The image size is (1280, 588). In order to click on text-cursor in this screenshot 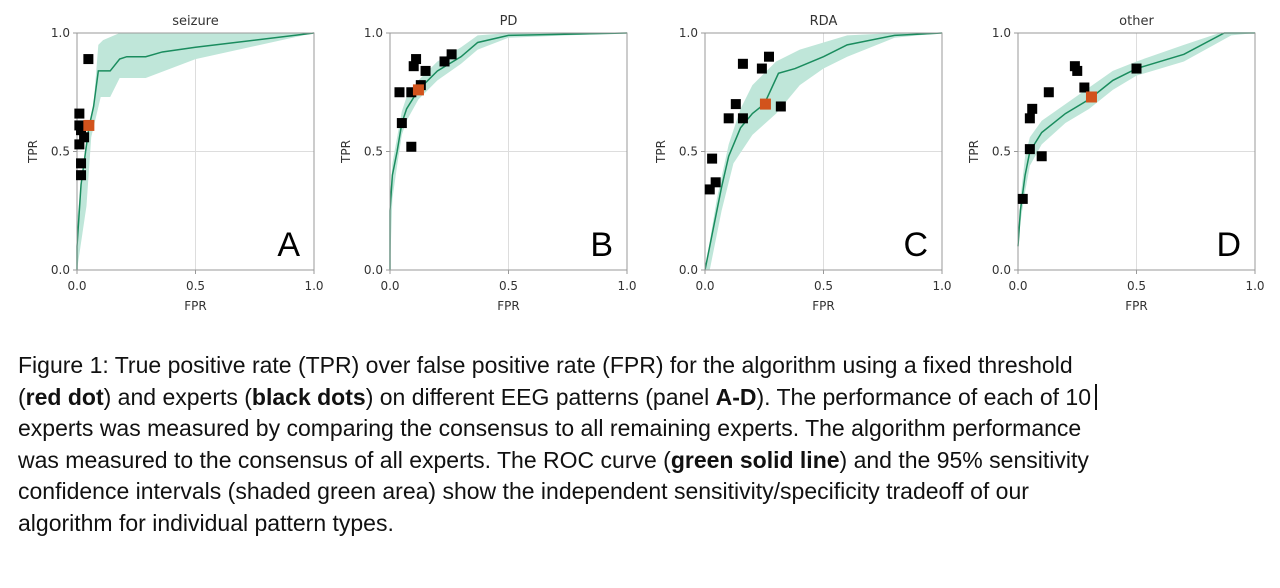, I will do `click(1096, 396)`.